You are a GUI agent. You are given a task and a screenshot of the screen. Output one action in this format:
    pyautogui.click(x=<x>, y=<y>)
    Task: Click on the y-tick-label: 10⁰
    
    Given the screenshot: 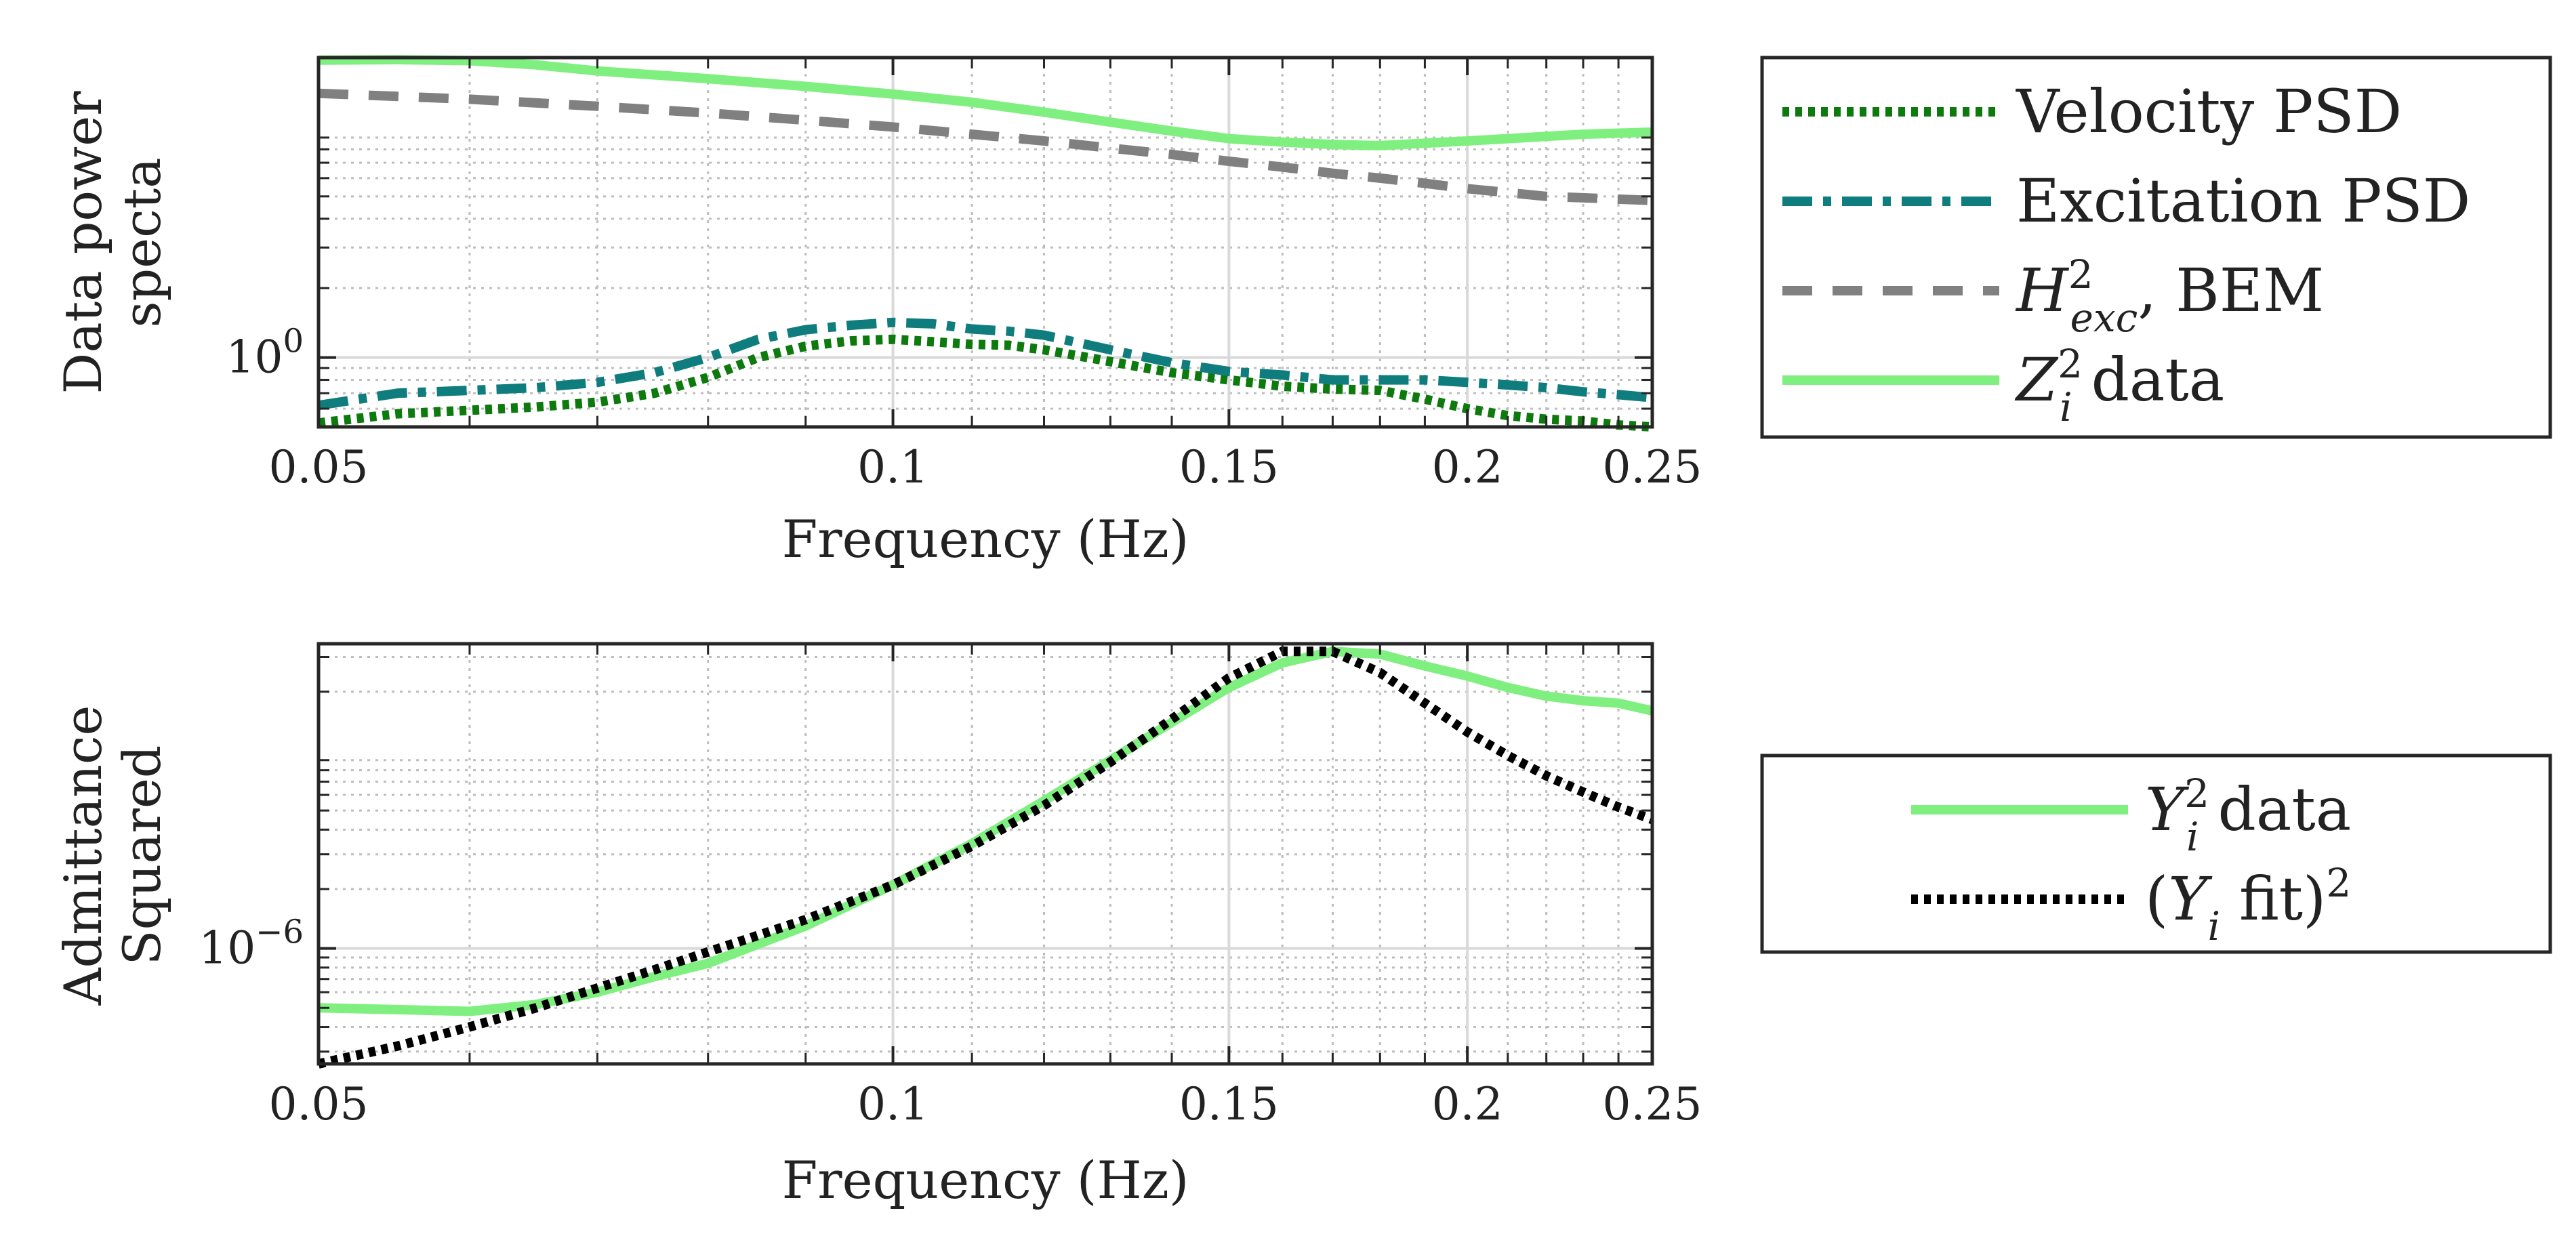 What is the action you would take?
    pyautogui.click(x=265, y=354)
    